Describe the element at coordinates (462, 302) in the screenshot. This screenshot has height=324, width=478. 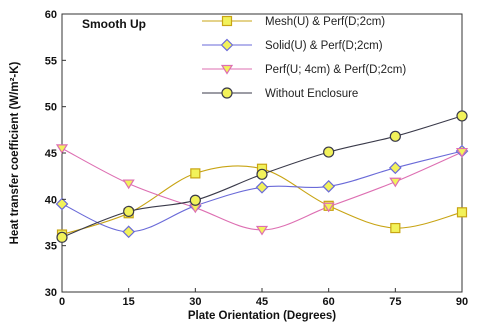
I see `x-tick-label: 90` at that location.